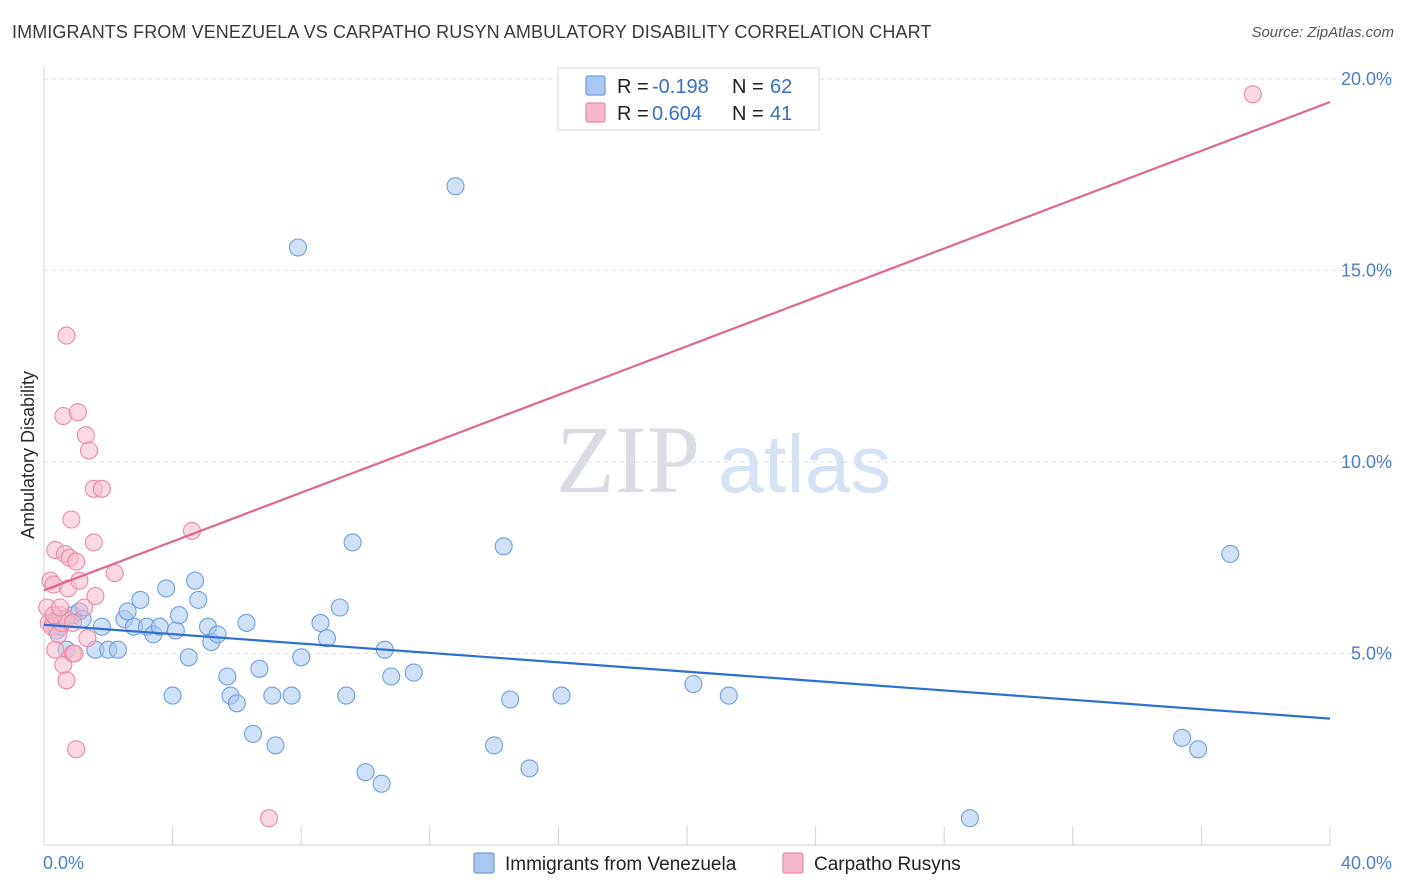  Describe the element at coordinates (1366, 863) in the screenshot. I see `x-tick-max: 40.0%` at that location.